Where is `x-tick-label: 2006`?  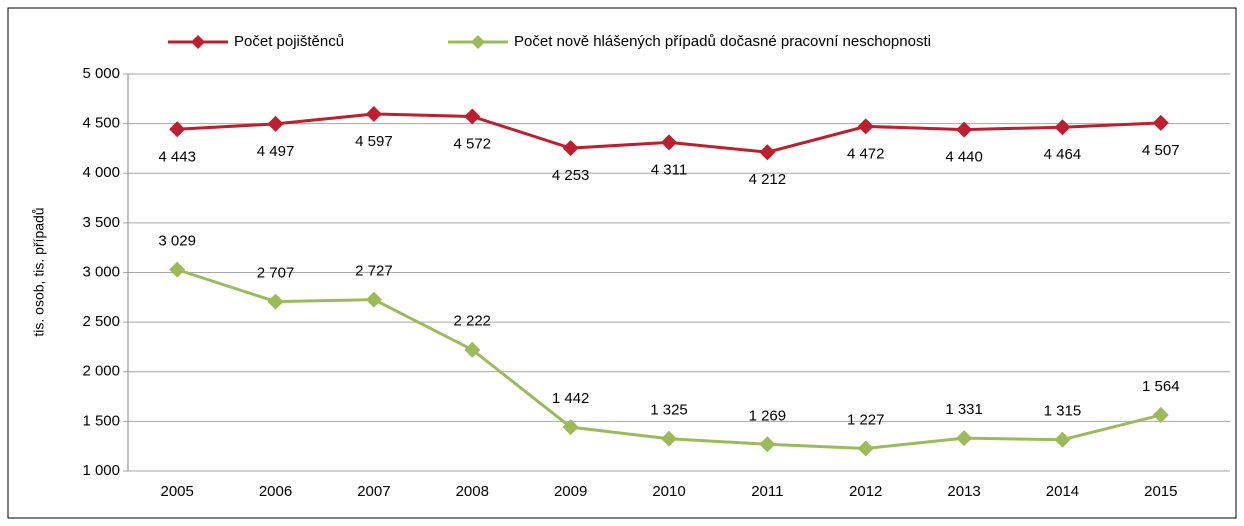 x-tick-label: 2006 is located at coordinates (275, 491).